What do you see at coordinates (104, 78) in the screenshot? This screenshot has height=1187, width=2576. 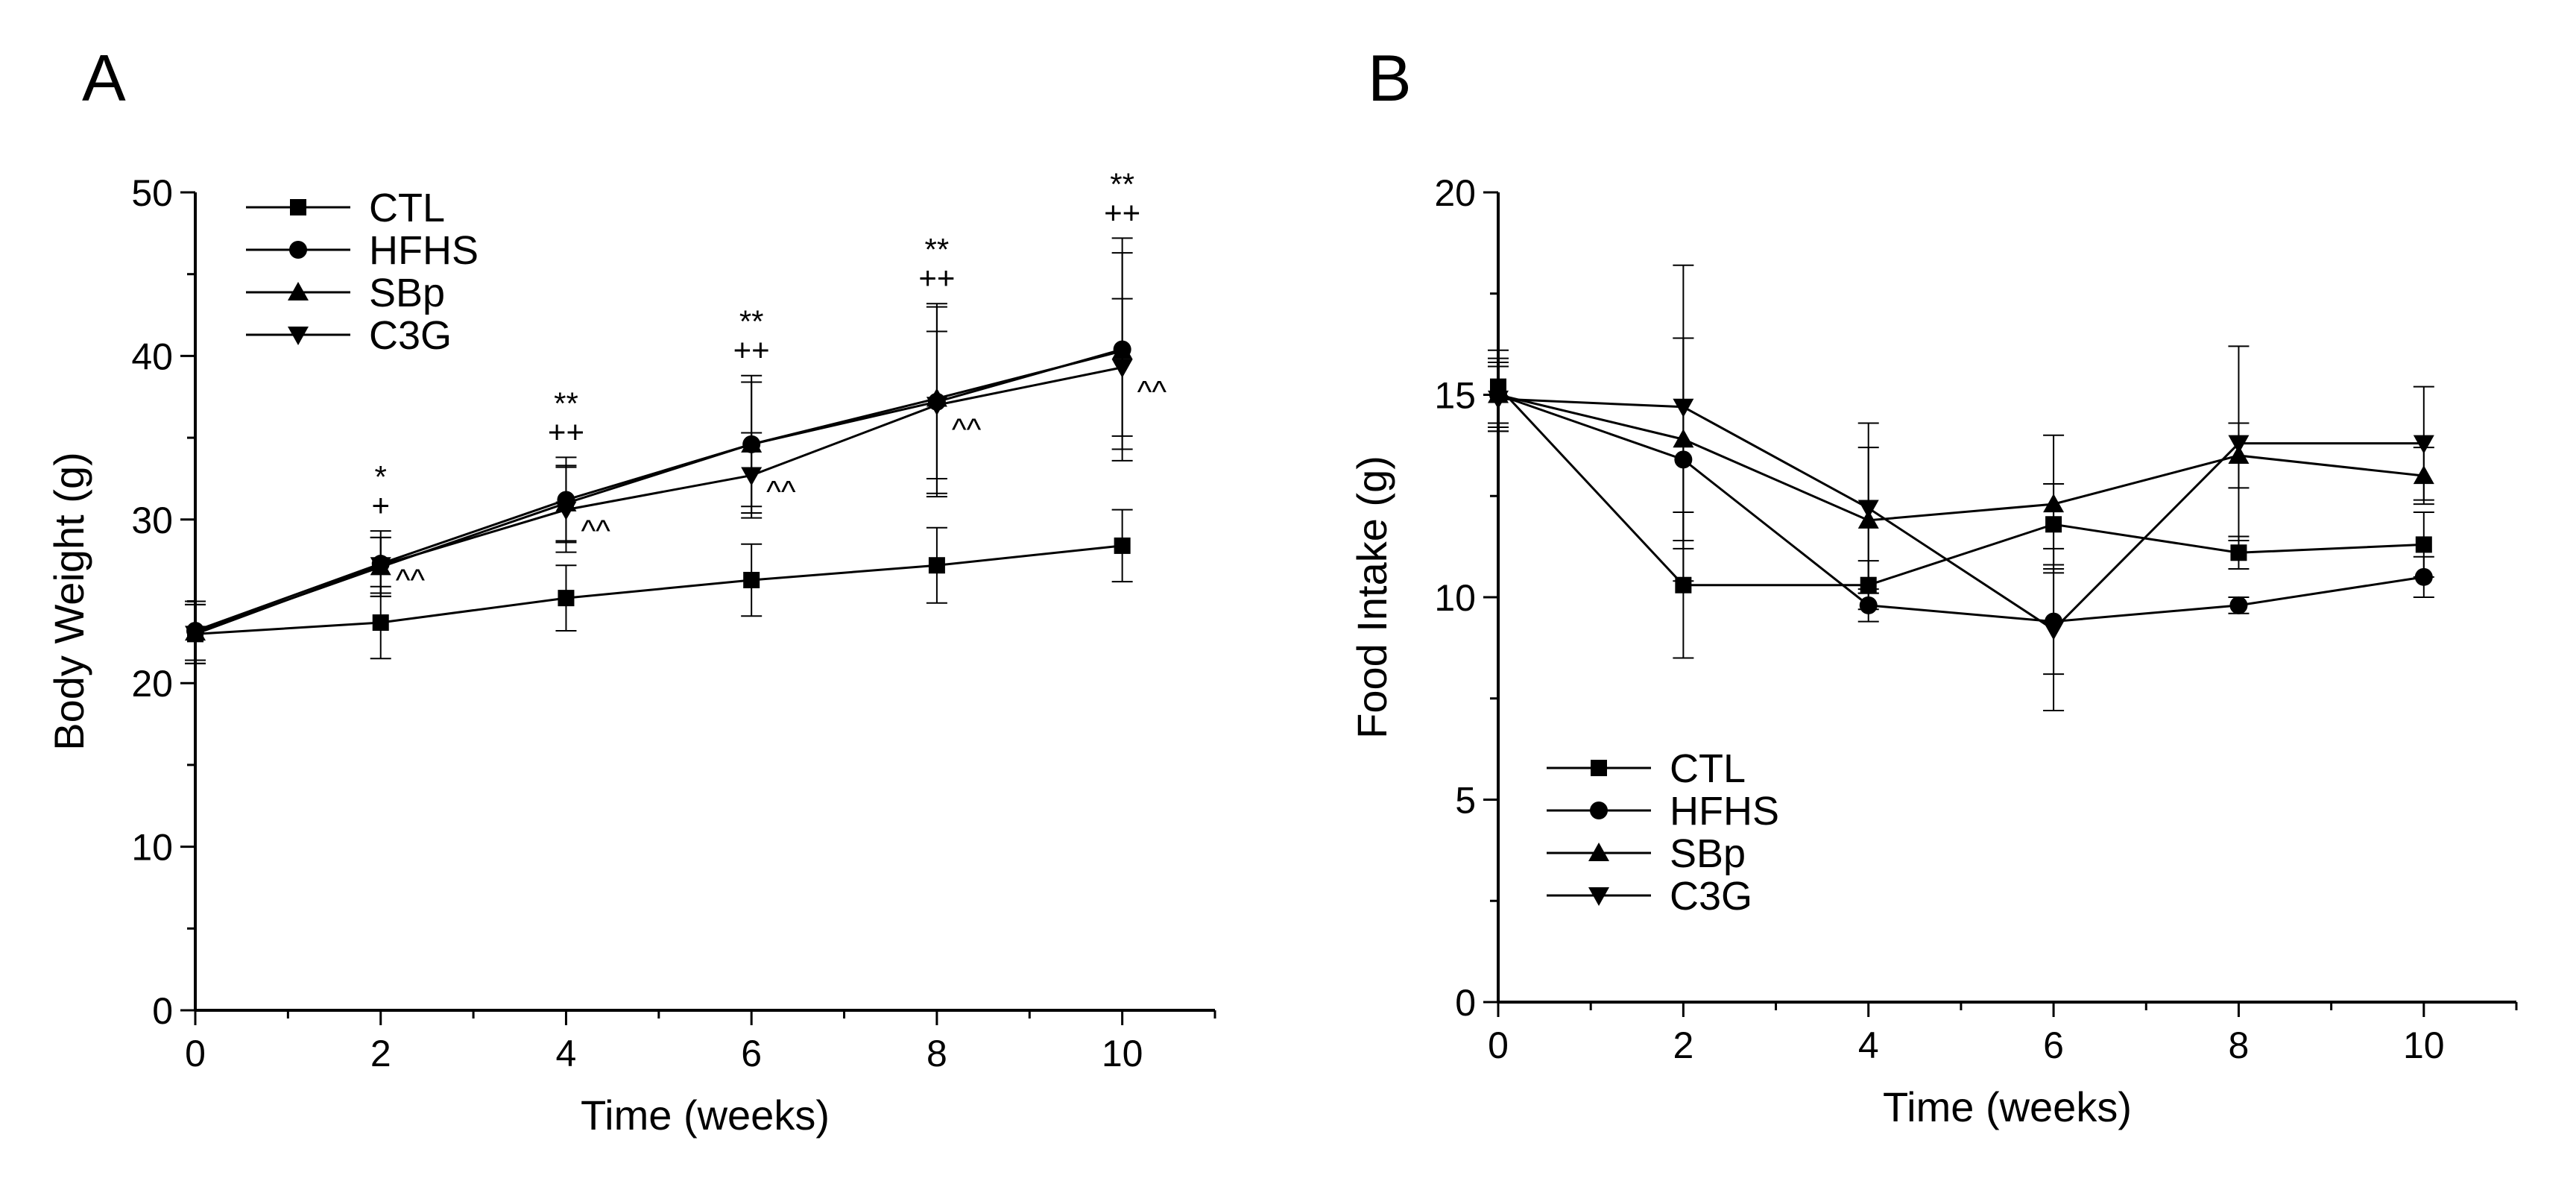 I see `panel-label: A` at bounding box center [104, 78].